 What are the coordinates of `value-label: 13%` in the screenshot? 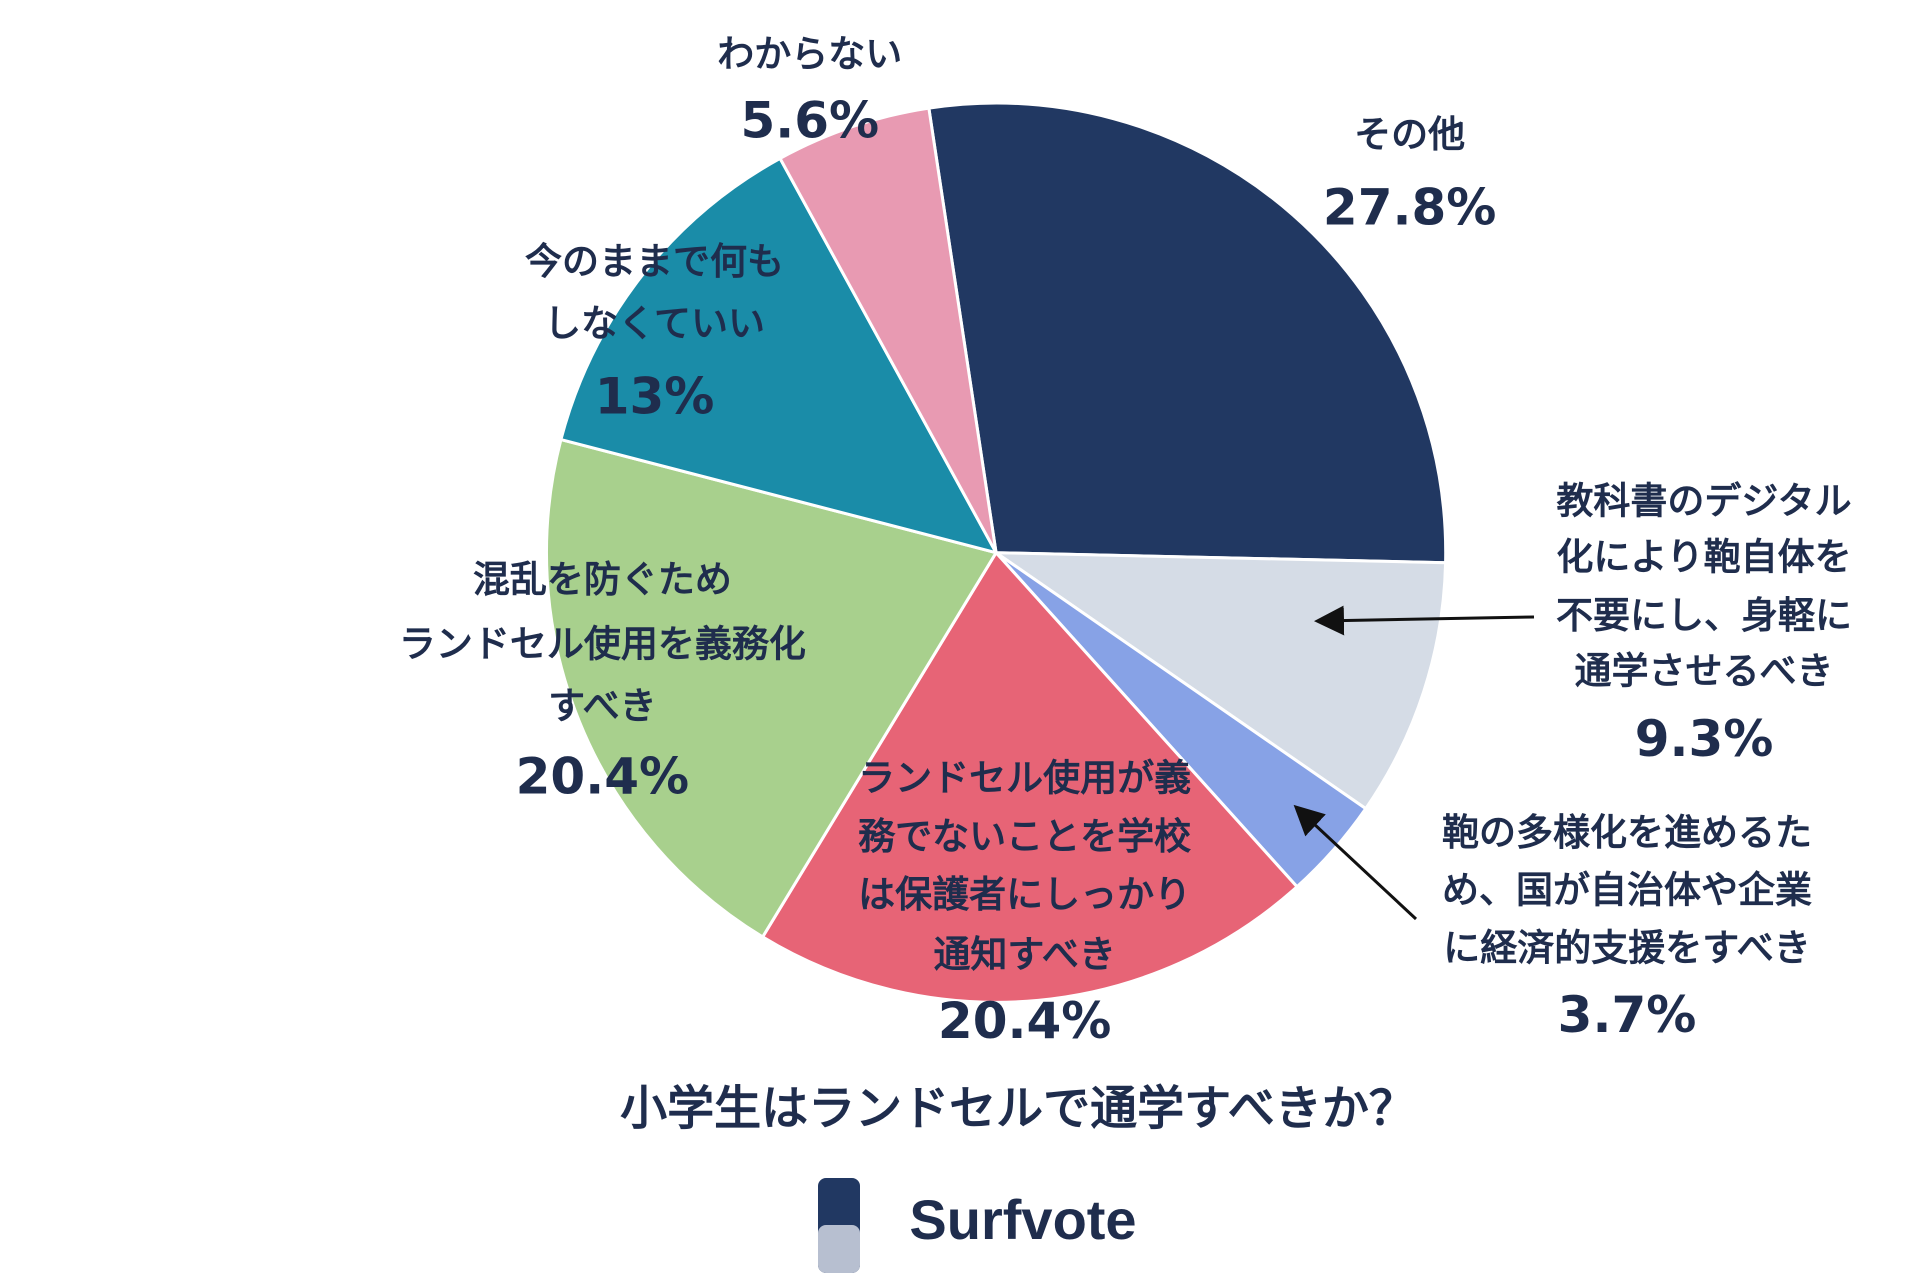 It's located at (655, 396).